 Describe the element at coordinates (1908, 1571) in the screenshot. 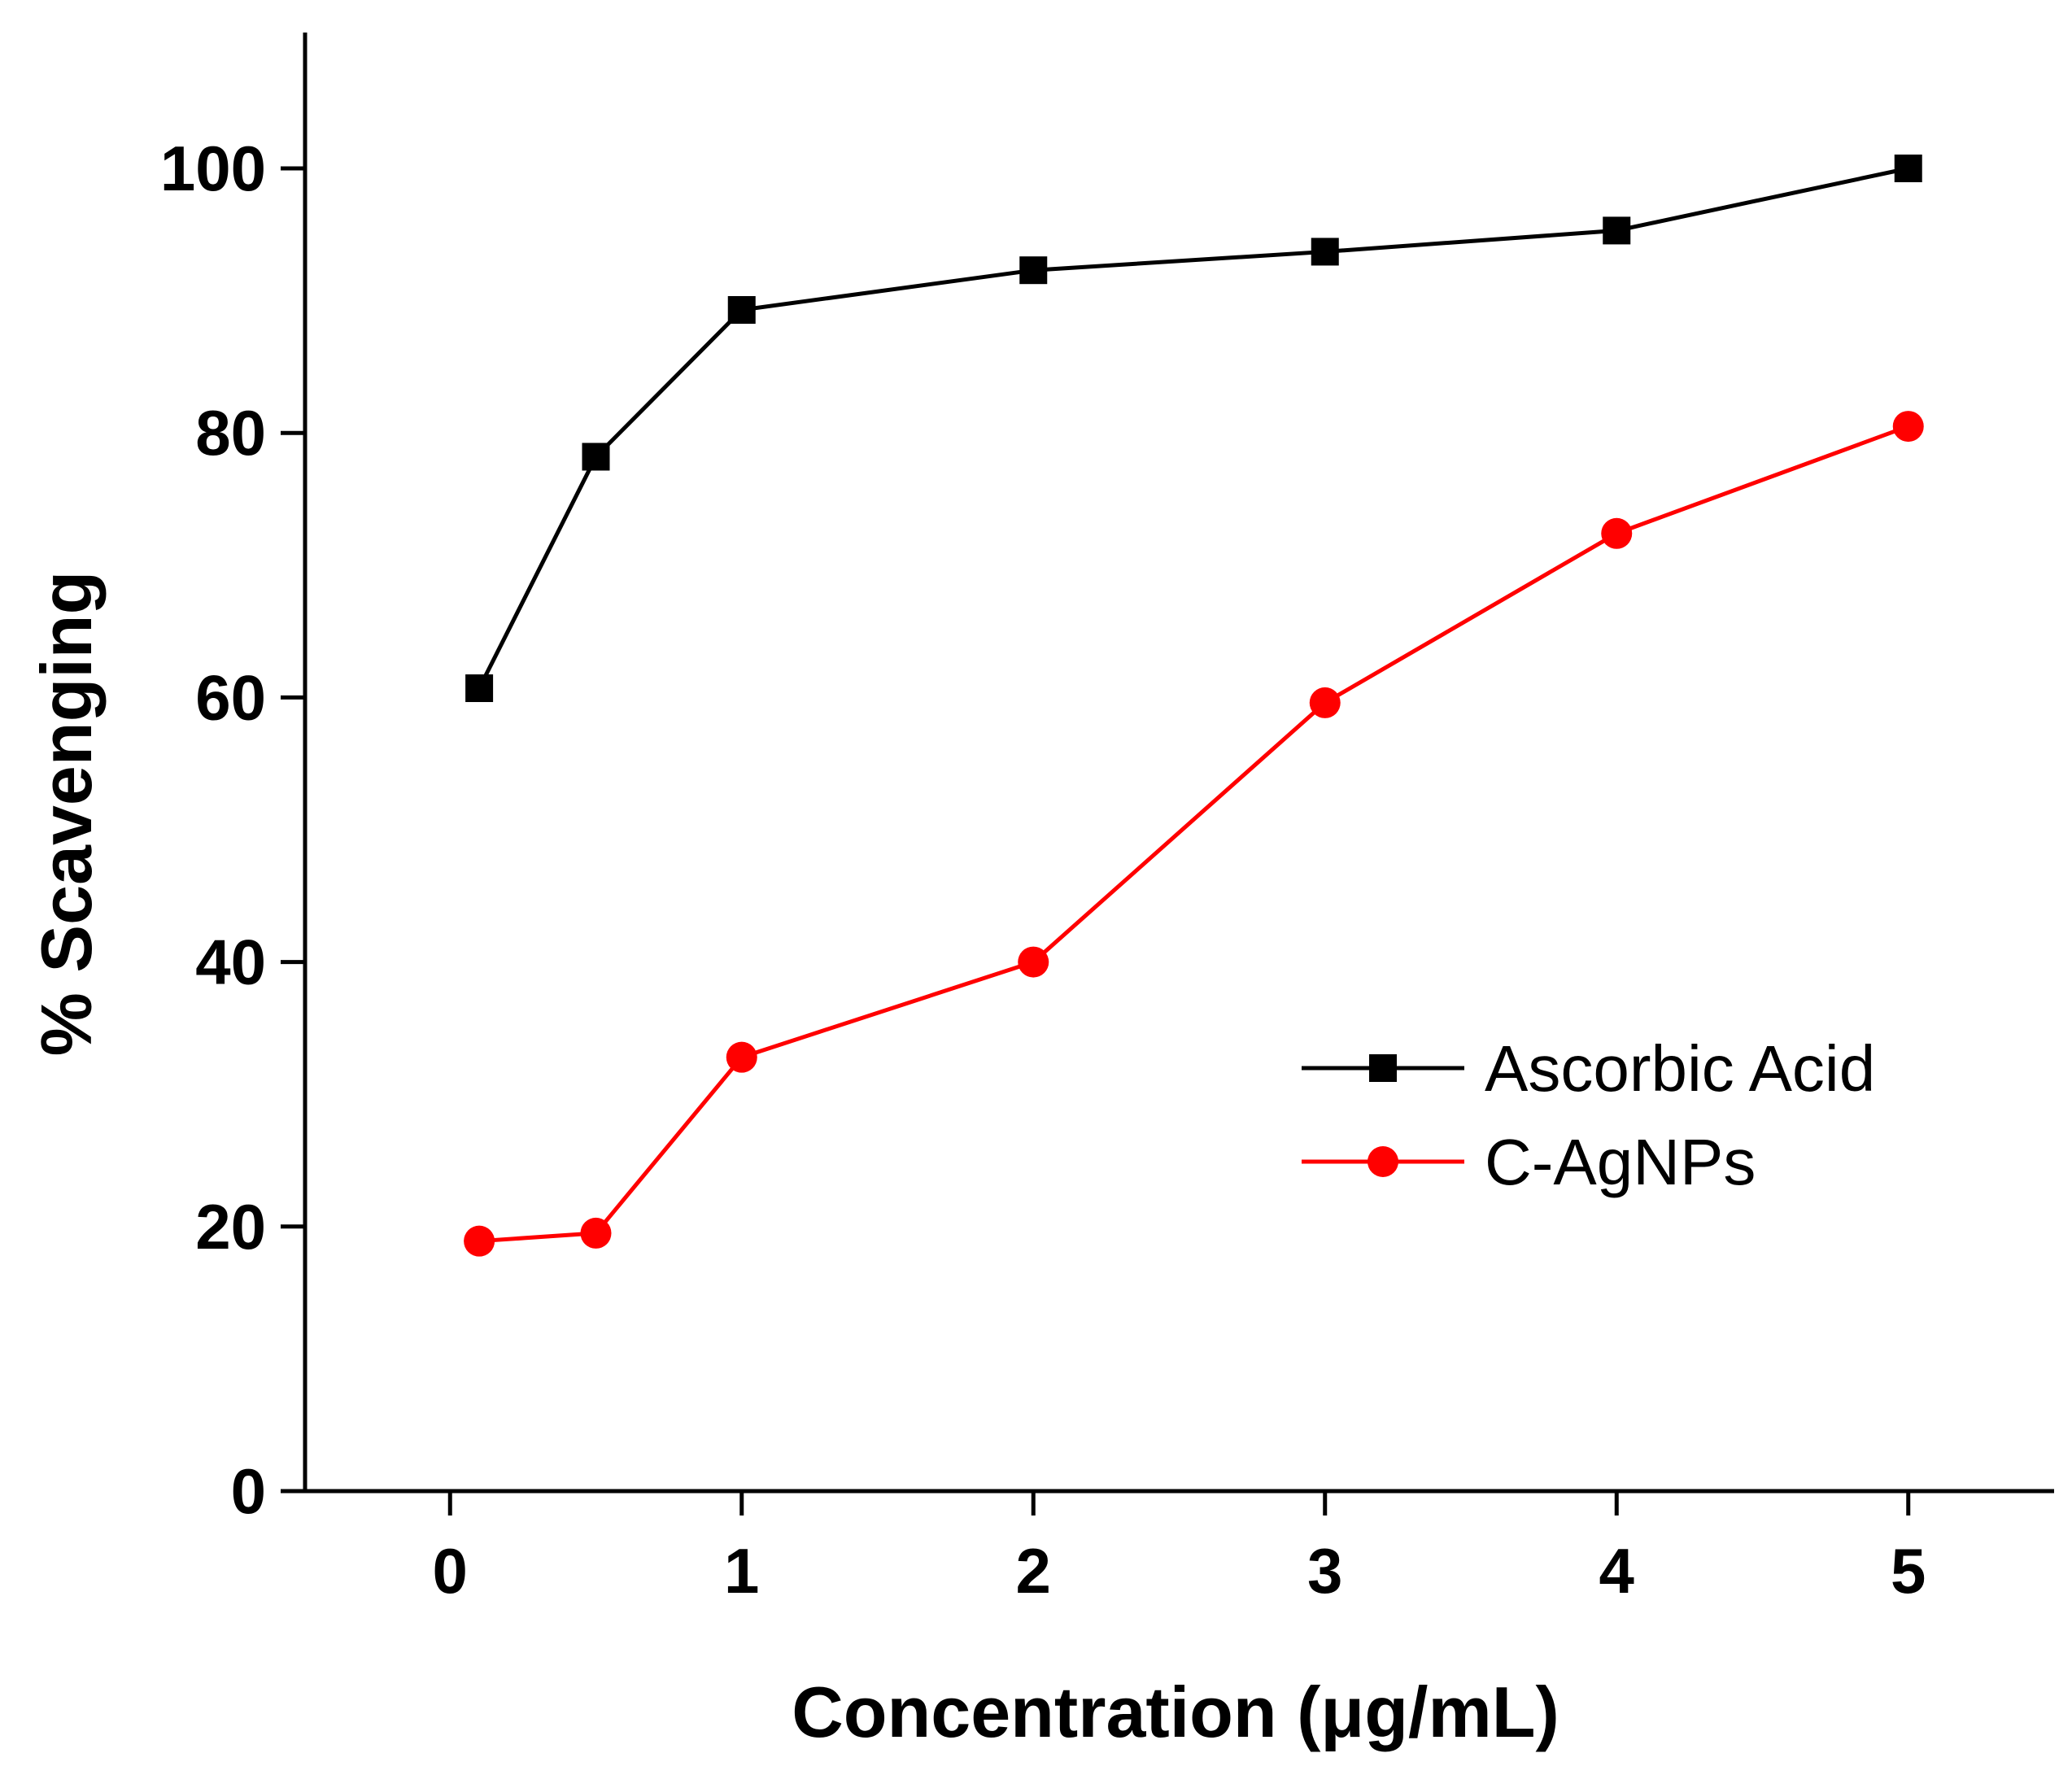

I see `x-tick-label: 5` at that location.